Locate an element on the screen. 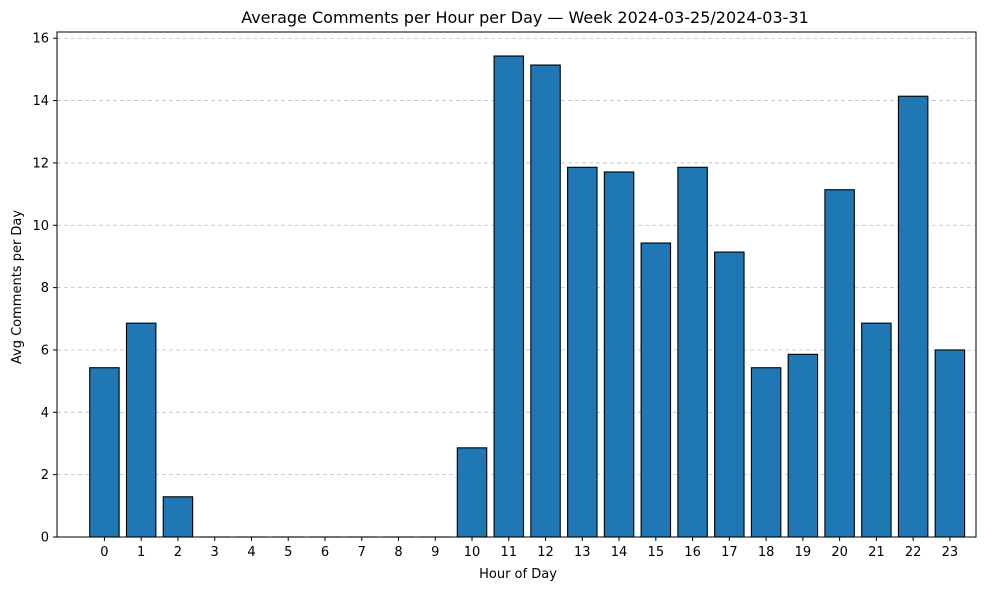  x-tick-label-14: 14 is located at coordinates (619, 552).